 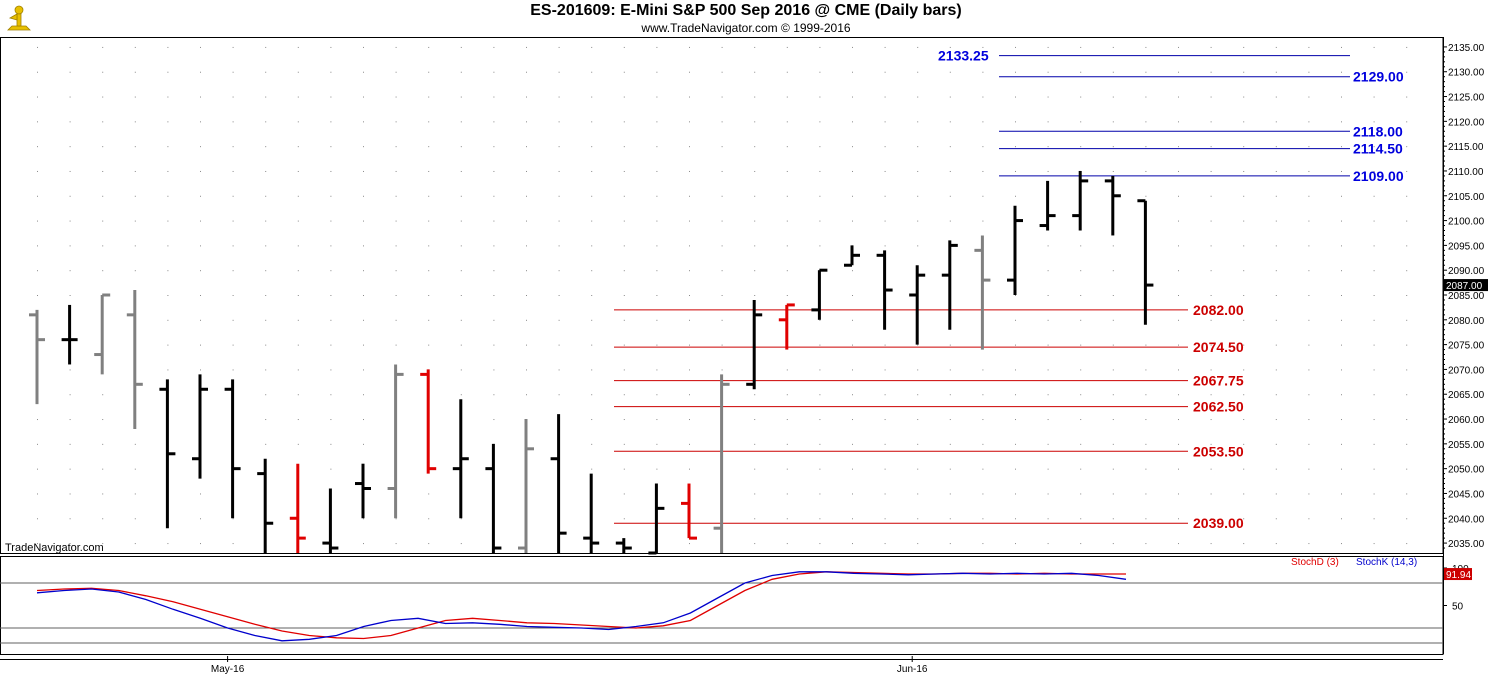 I want to click on stochk-legend: StochK (14,3), so click(x=1386, y=562).